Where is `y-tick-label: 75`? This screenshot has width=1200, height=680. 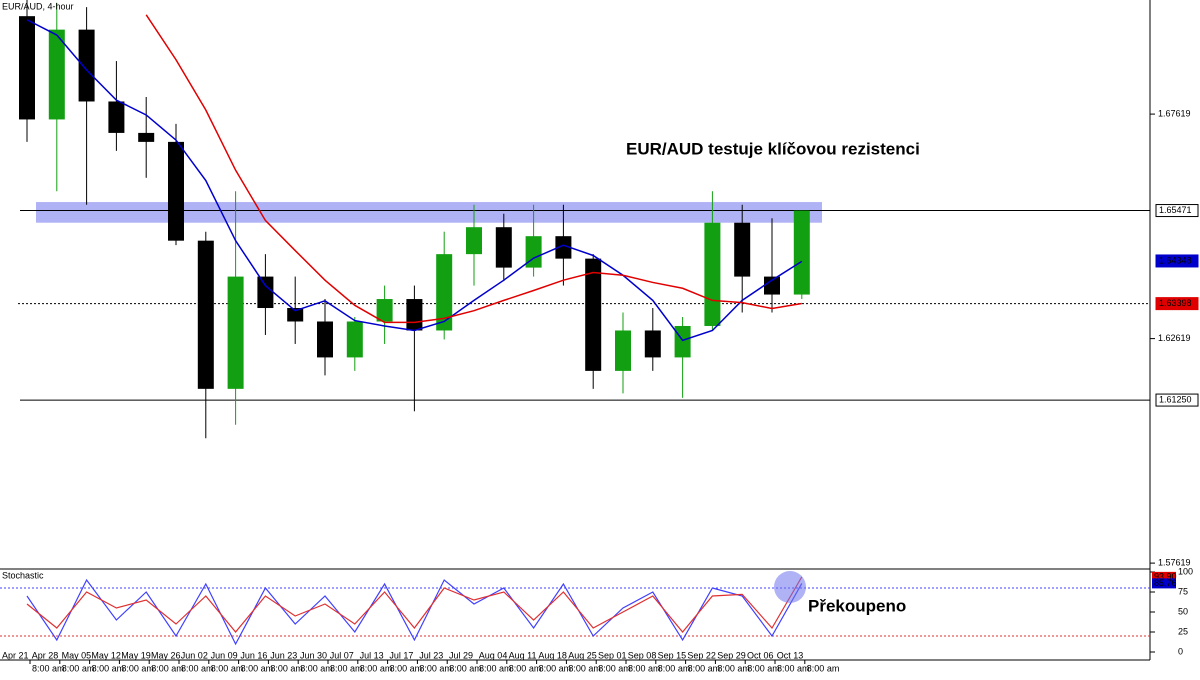
y-tick-label: 75 is located at coordinates (1183, 591).